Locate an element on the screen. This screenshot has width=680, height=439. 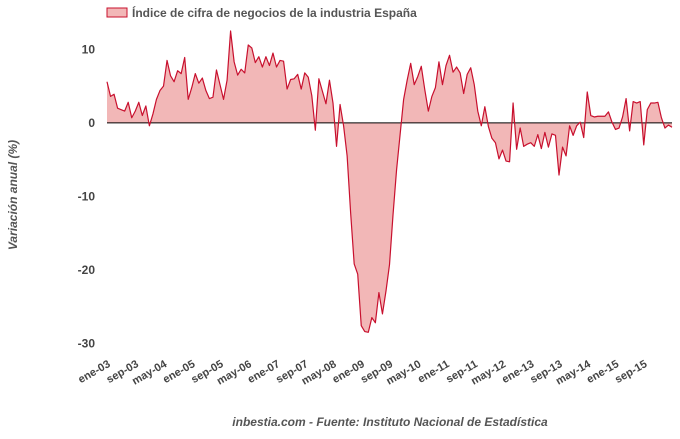
legend-swatch is located at coordinates (117, 12).